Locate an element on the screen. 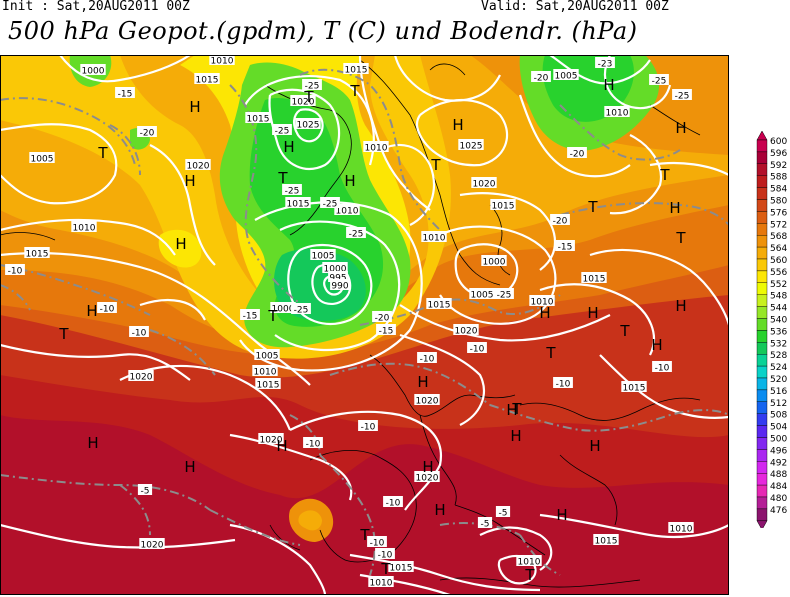 The height and width of the screenshot is (597, 790). legend-value: 524 is located at coordinates (778, 368).